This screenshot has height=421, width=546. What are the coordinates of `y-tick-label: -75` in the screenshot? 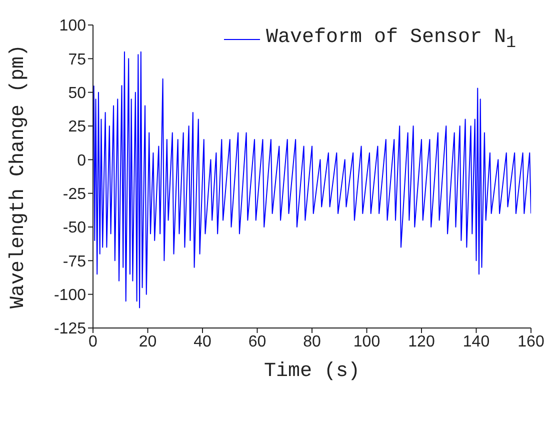 It's located at (74, 261).